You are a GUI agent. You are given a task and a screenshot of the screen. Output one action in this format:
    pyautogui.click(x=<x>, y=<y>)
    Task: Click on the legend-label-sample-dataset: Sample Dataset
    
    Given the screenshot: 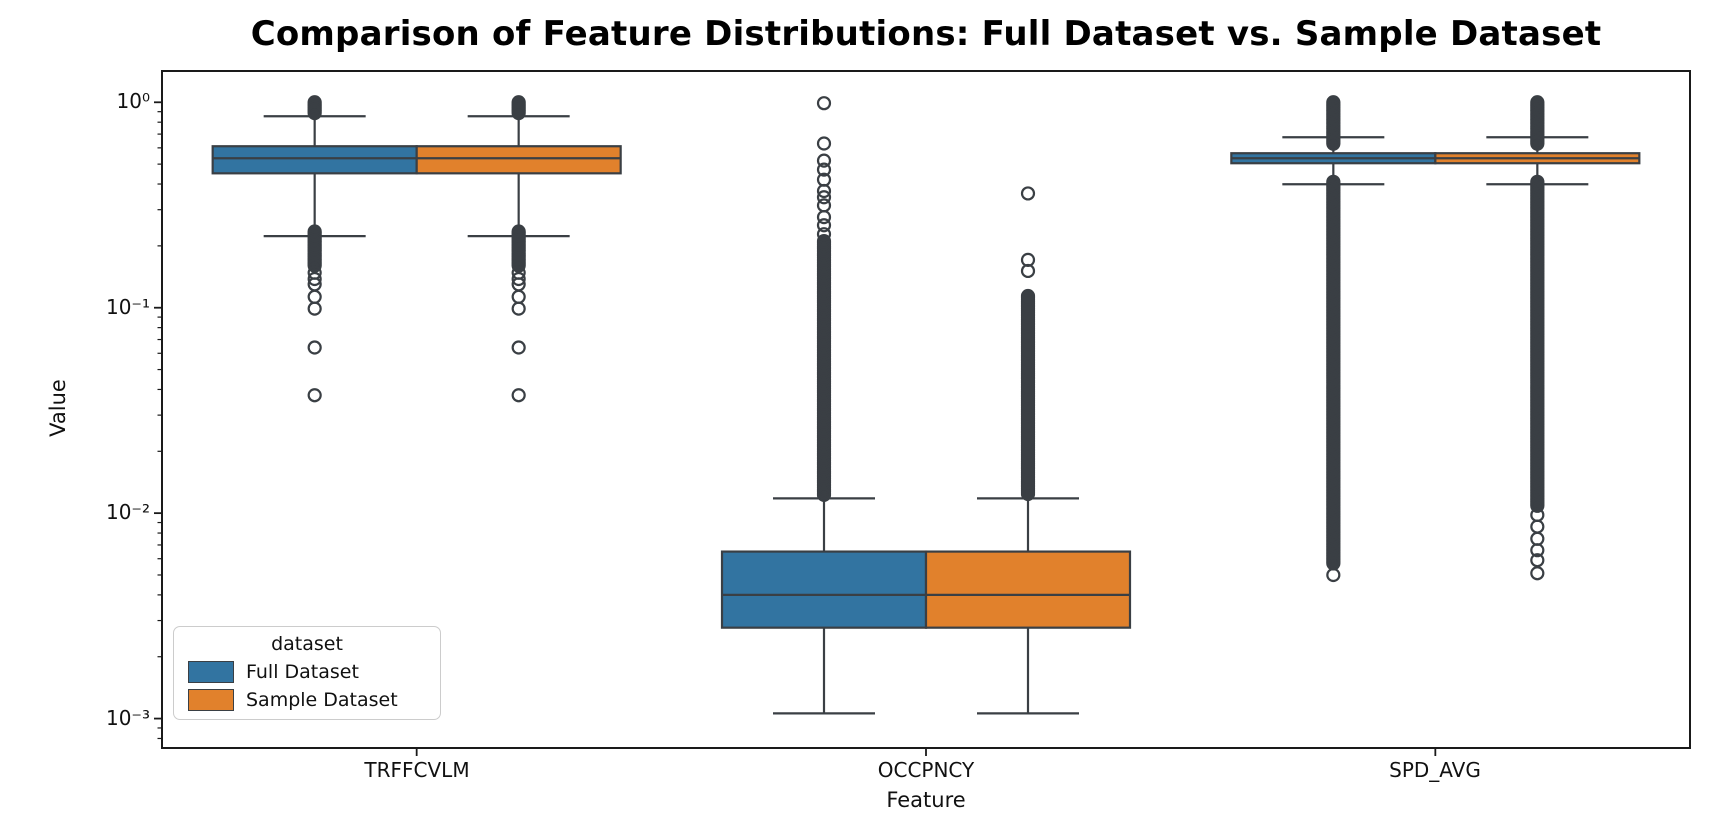 What is the action you would take?
    pyautogui.click(x=322, y=700)
    